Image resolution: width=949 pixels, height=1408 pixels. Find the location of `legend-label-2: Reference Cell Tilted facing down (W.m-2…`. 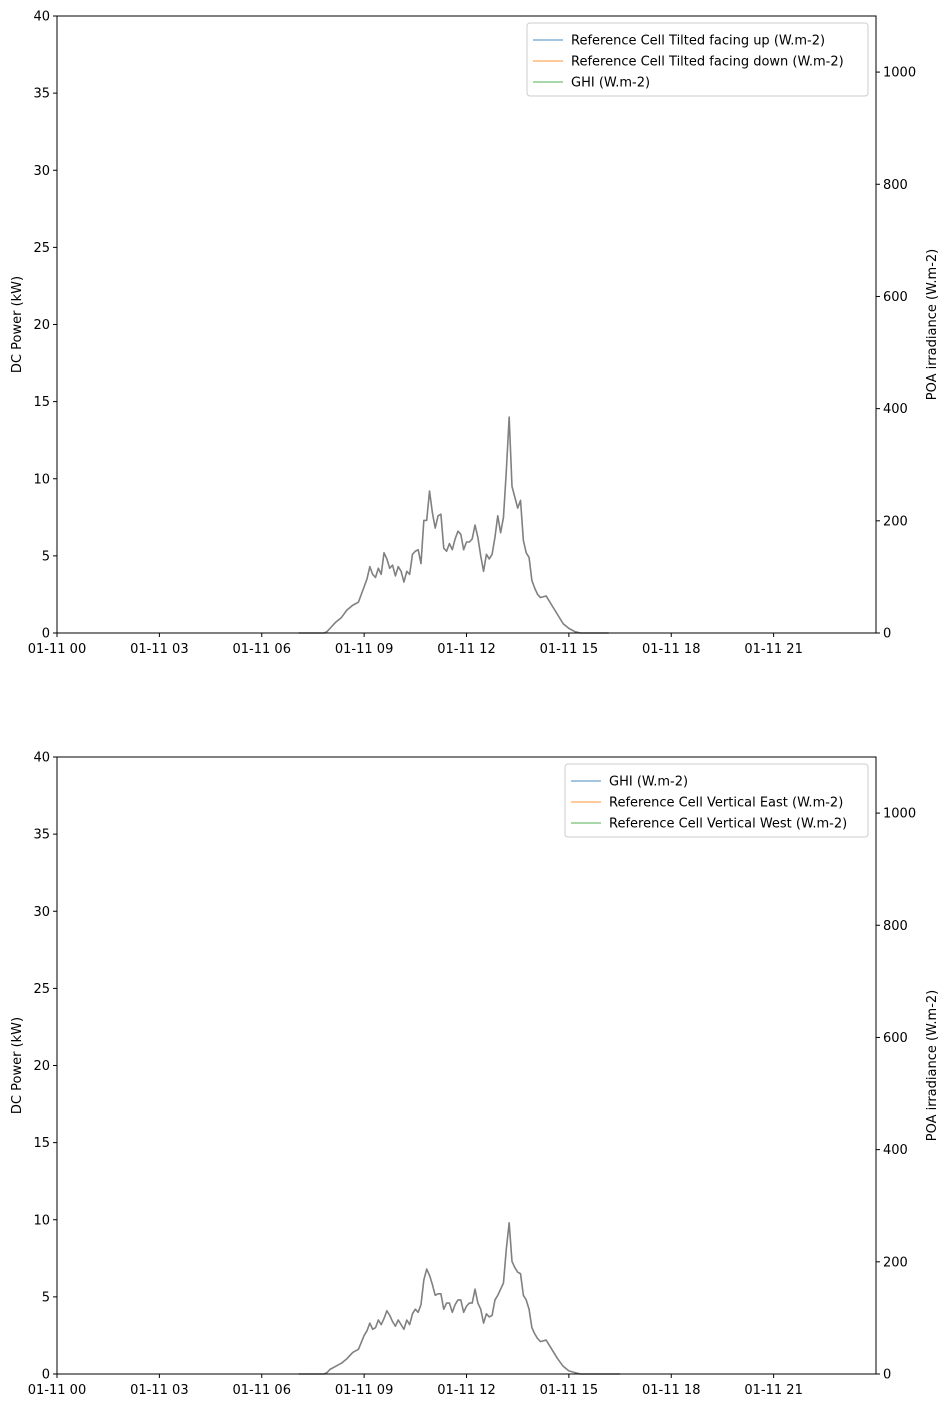

legend-label-2: Reference Cell Tilted facing down (W.m-2… is located at coordinates (707, 62).